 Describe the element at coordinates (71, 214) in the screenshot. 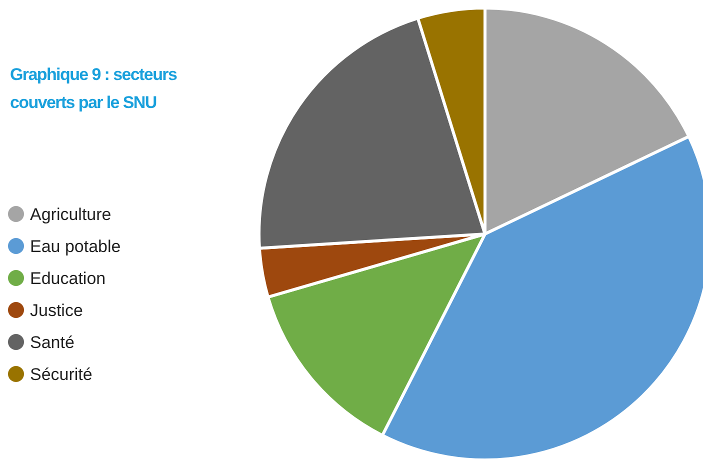

I see `legend-label: Agriculture` at that location.